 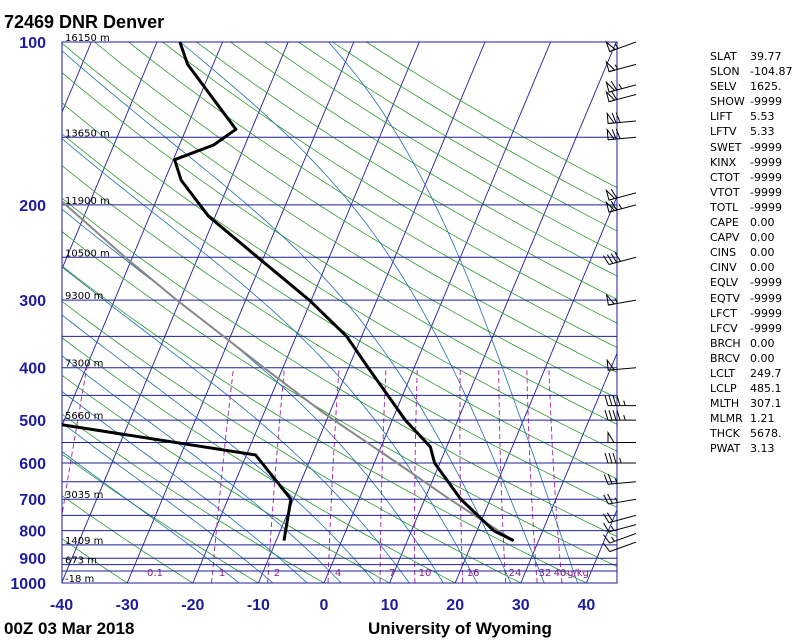 I want to click on temperature-tick-label: 10, so click(x=390, y=605).